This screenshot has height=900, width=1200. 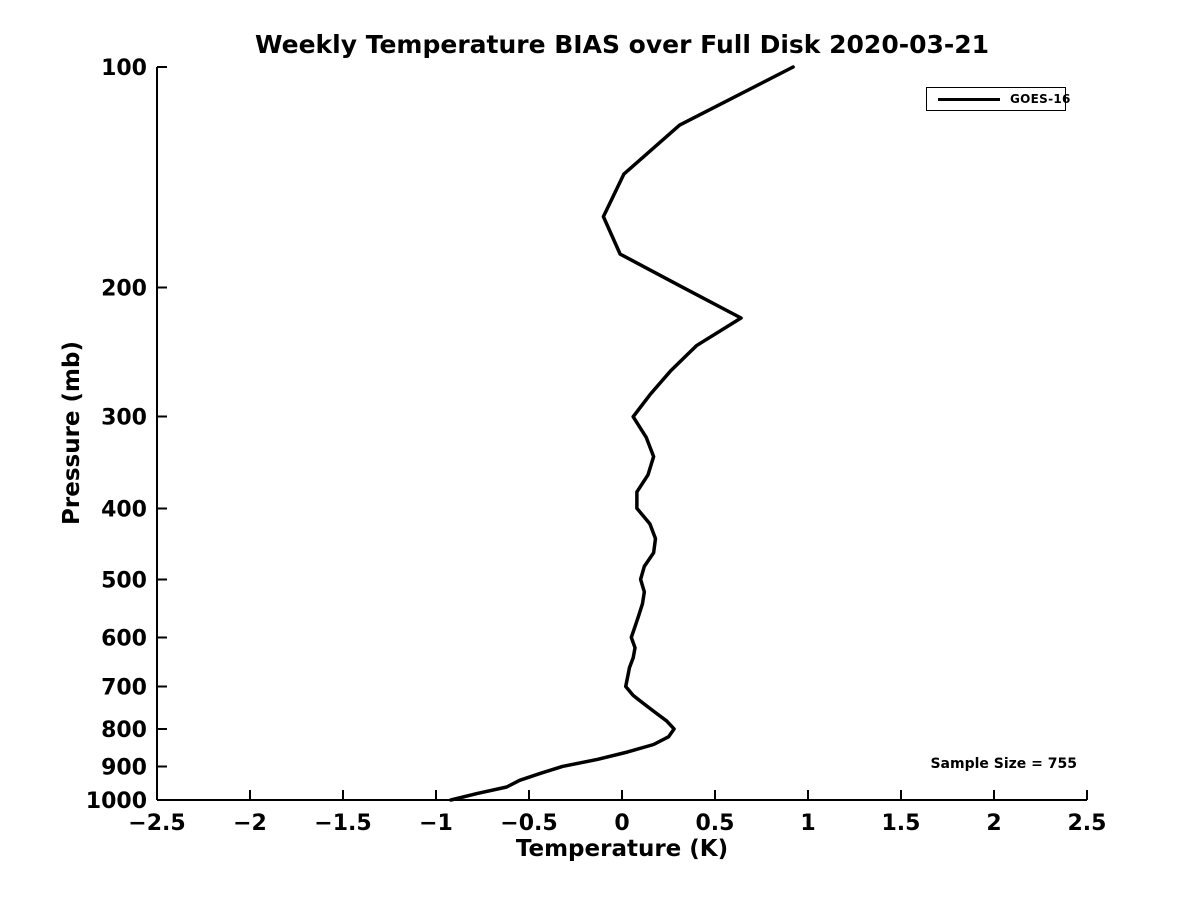 I want to click on sample-size-annotation: Sample Size = 755, so click(x=1003, y=764).